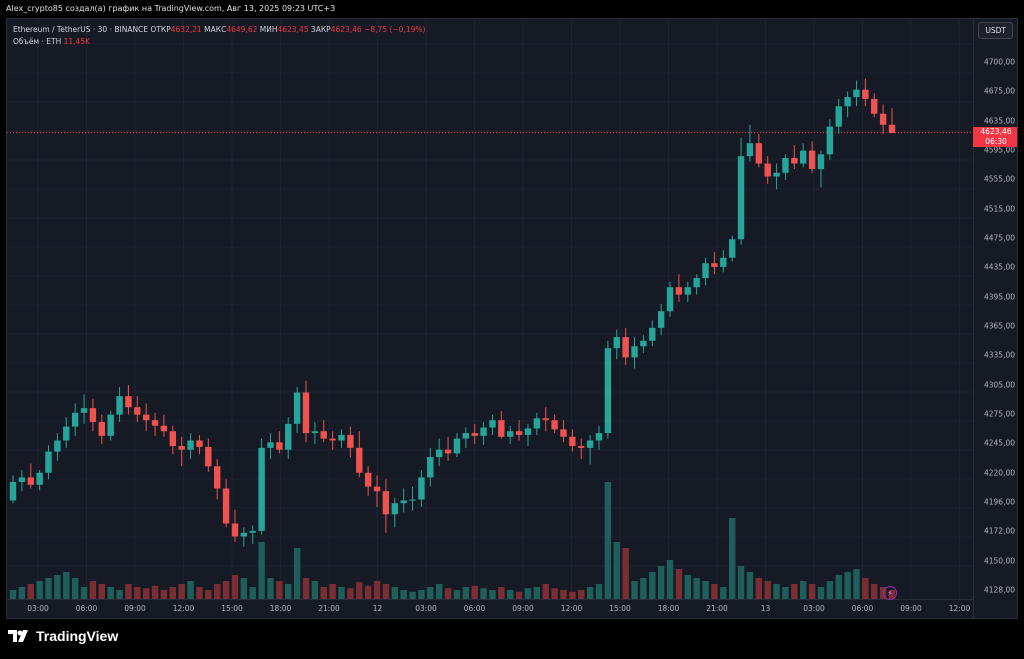 The width and height of the screenshot is (1024, 659). Describe the element at coordinates (999, 531) in the screenshot. I see `price-tick-label: 4172,00` at that location.